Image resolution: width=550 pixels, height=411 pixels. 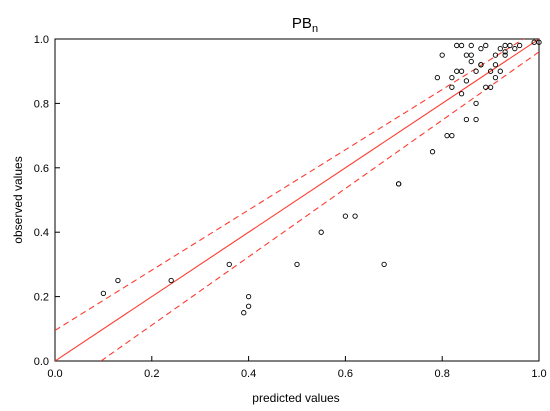 I want to click on x-tick-label: 0.8, so click(x=442, y=374).